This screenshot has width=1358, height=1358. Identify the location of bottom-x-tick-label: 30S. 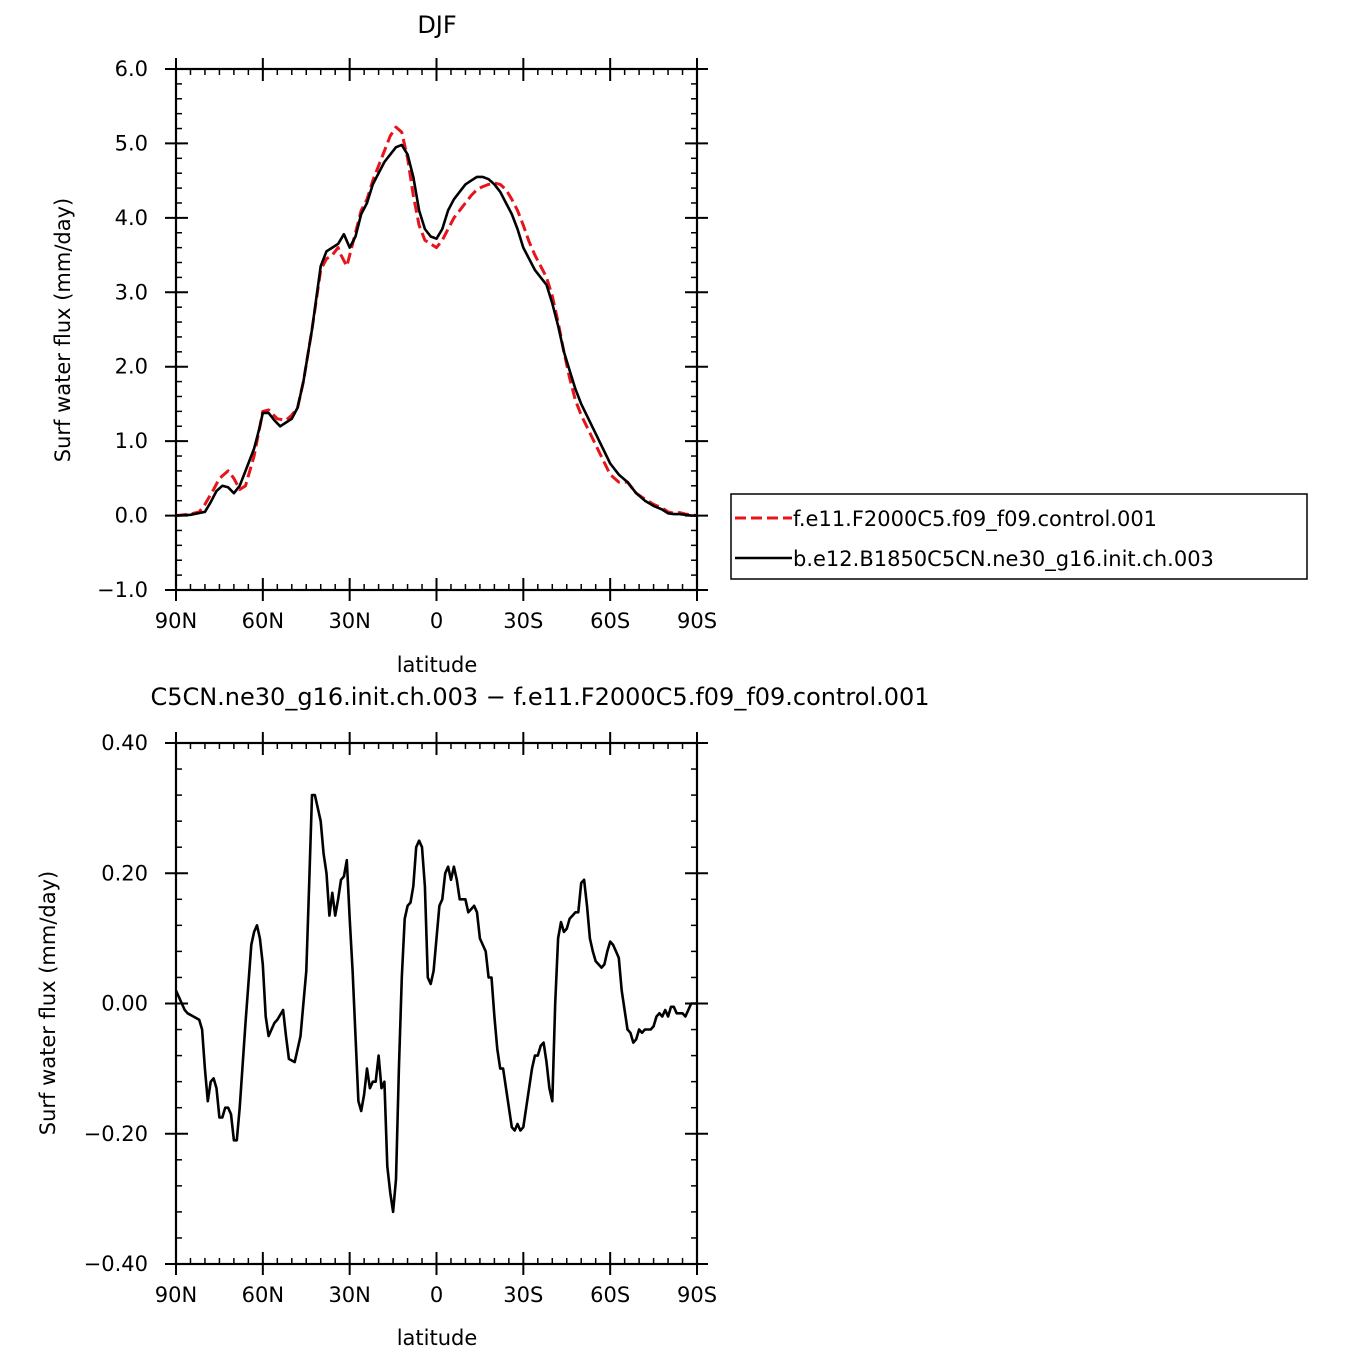
(523, 1295).